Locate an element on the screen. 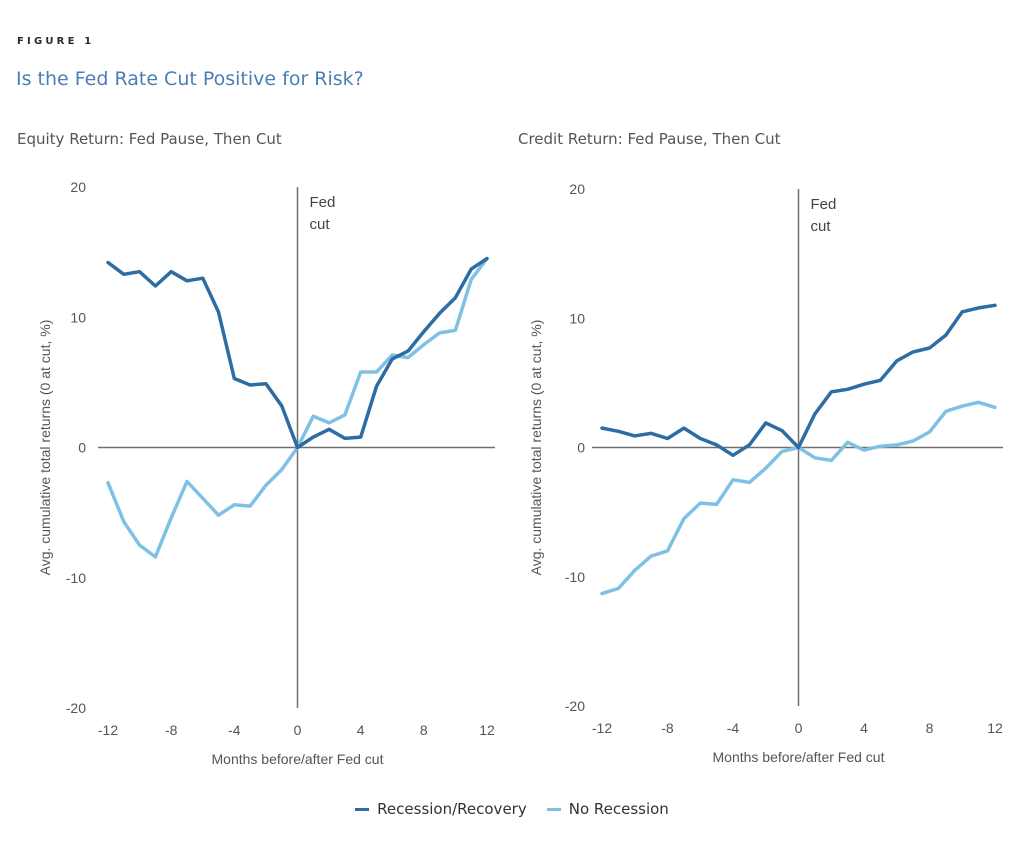  equity-y-tick-label: -10 is located at coordinates (76, 578).